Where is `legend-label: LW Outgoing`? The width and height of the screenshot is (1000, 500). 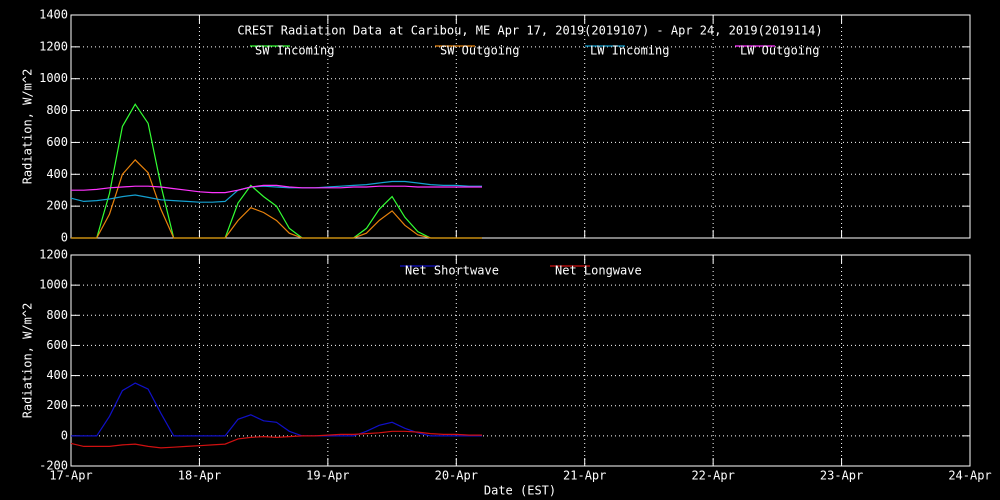
legend-label: LW Outgoing is located at coordinates (779, 51).